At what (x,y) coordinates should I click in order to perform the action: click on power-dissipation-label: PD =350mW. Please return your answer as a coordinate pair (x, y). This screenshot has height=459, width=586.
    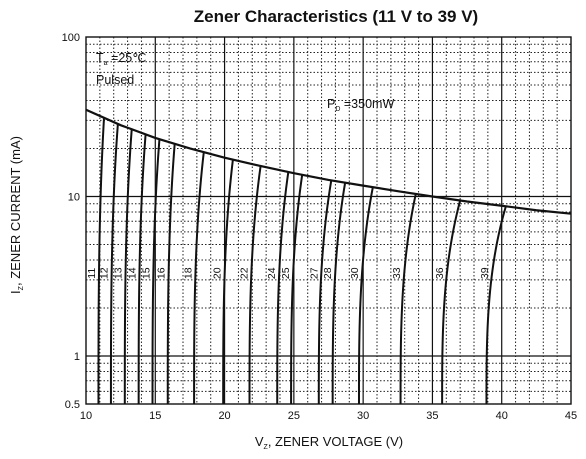
    Looking at the image, I should click on (360, 105).